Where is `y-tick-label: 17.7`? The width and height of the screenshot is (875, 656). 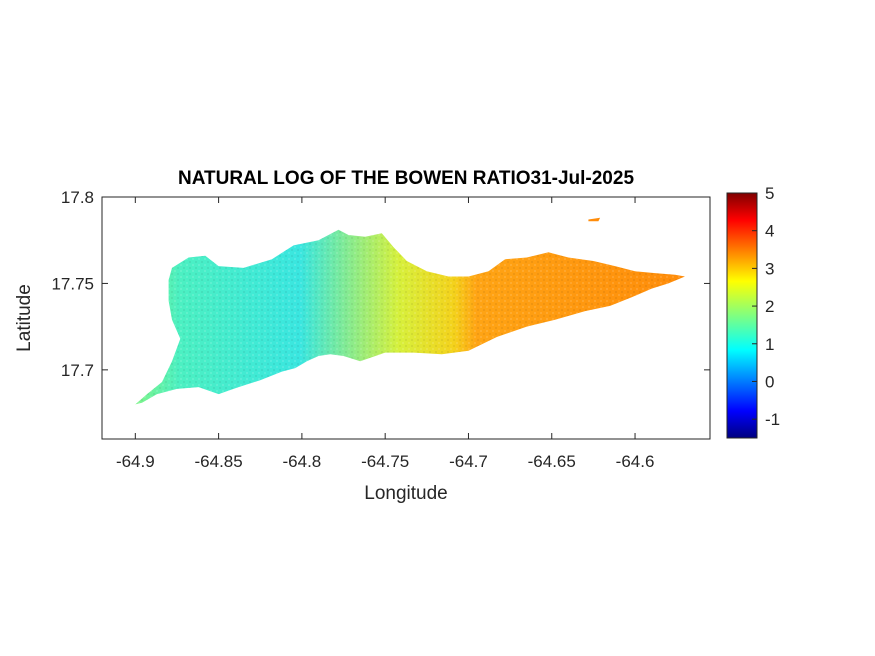
y-tick-label: 17.7 is located at coordinates (77, 370).